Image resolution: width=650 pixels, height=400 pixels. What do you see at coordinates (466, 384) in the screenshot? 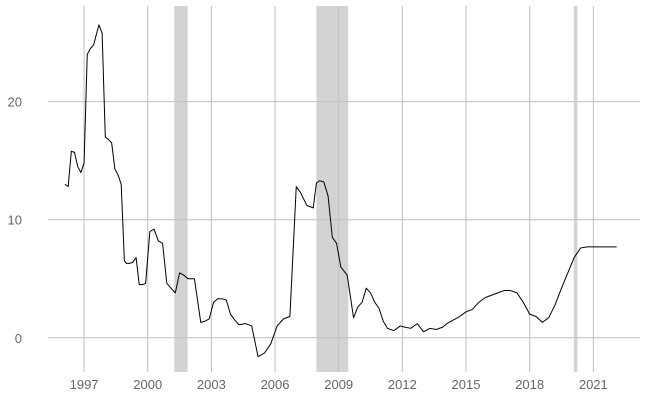
I see `x-tick-label: 2015` at bounding box center [466, 384].